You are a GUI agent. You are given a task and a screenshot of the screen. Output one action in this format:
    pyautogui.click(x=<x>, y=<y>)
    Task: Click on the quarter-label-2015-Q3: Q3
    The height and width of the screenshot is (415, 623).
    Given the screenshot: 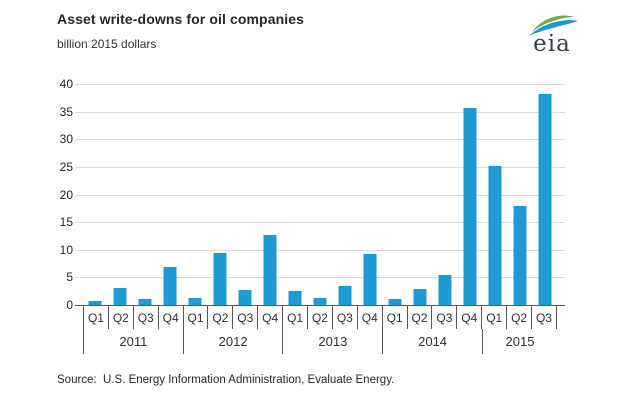 What is the action you would take?
    pyautogui.click(x=544, y=317)
    